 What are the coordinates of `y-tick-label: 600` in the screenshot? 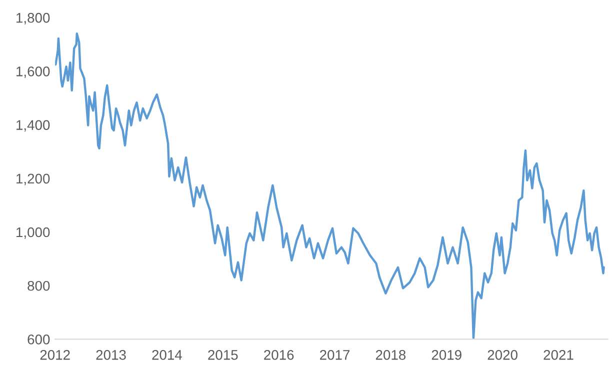 It's located at (39, 339).